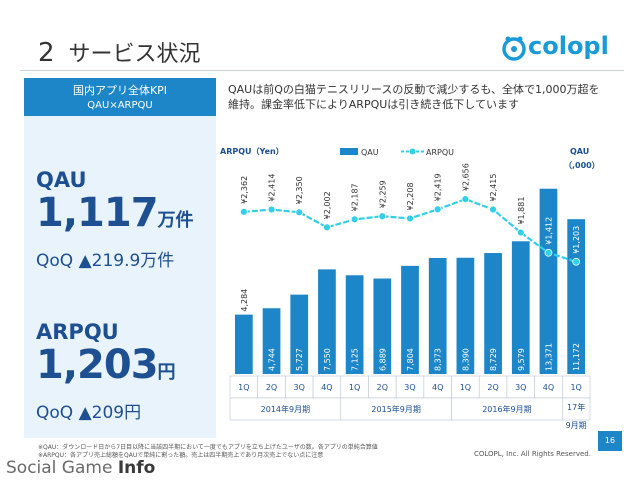 Image resolution: width=640 pixels, height=480 pixels. I want to click on copyright: COLOPL, Inc. All Rights Reserved., so click(532, 454).